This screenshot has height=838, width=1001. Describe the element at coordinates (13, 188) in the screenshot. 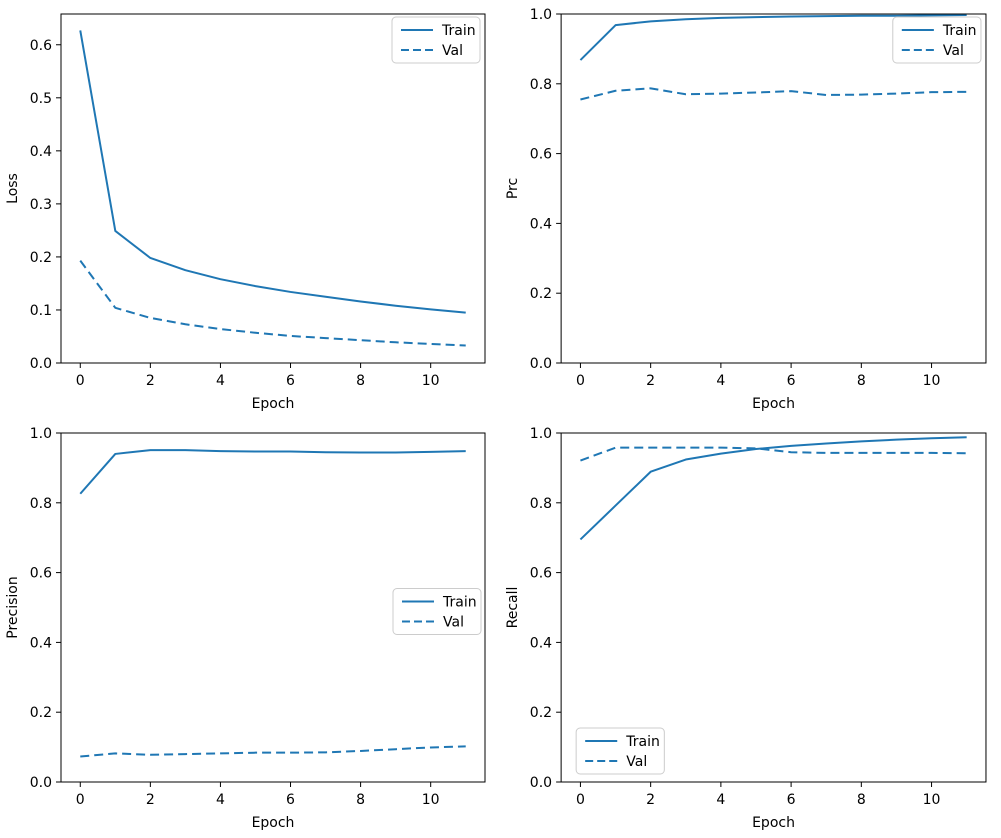

I see `y-axis-label: Loss` at that location.